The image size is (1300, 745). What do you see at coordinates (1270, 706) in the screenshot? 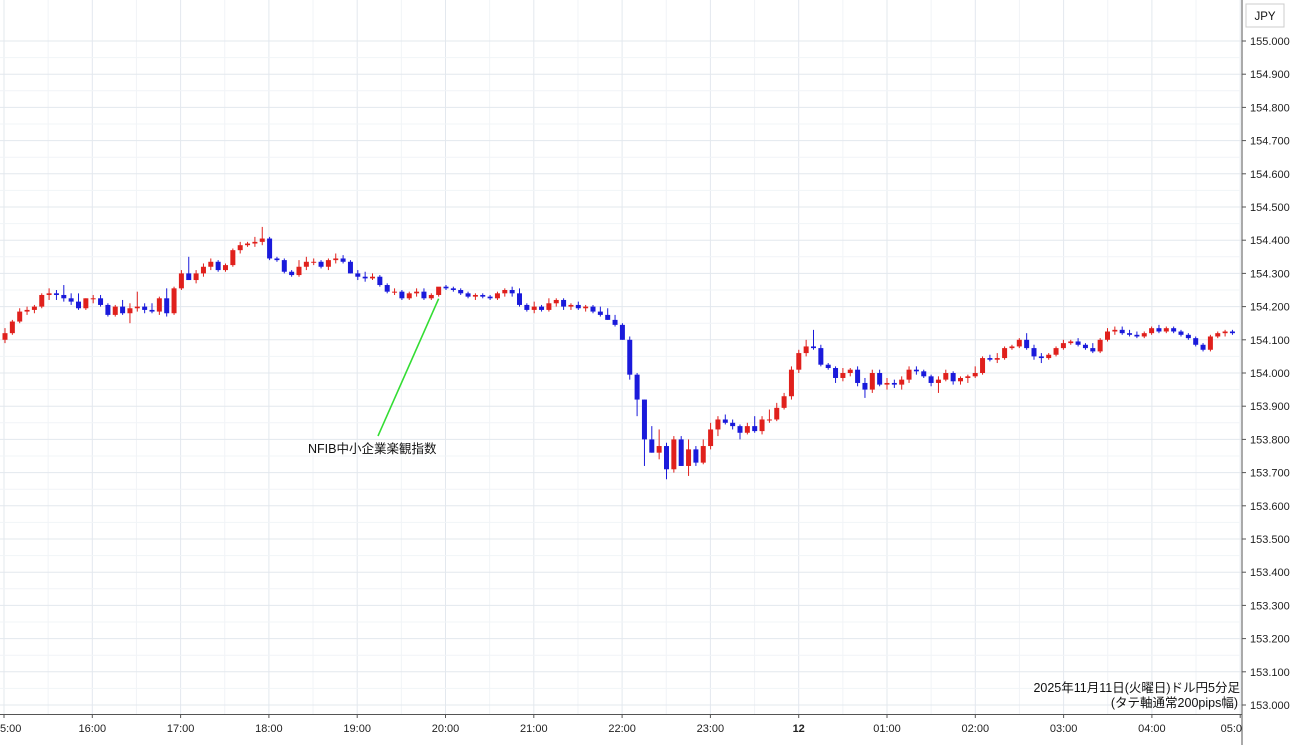
I see `y-tick-label: 153.000` at bounding box center [1270, 706].